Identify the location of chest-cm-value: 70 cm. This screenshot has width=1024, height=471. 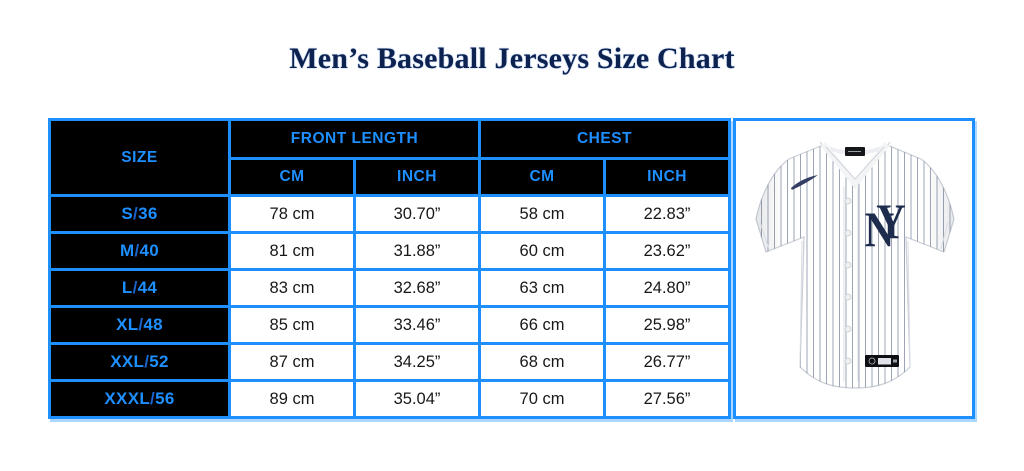
(542, 399).